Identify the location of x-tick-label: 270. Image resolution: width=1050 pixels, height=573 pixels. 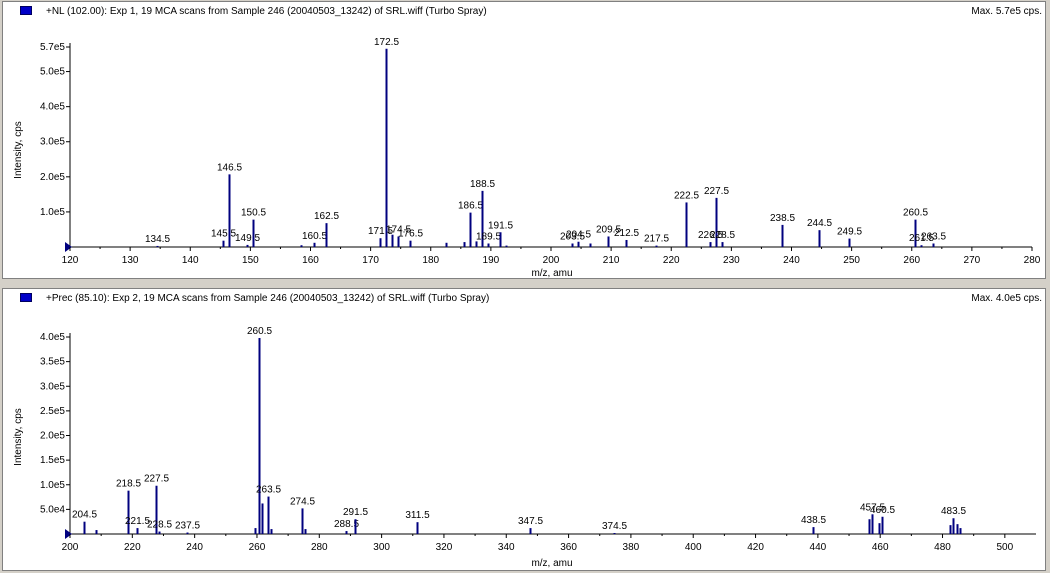
(972, 260).